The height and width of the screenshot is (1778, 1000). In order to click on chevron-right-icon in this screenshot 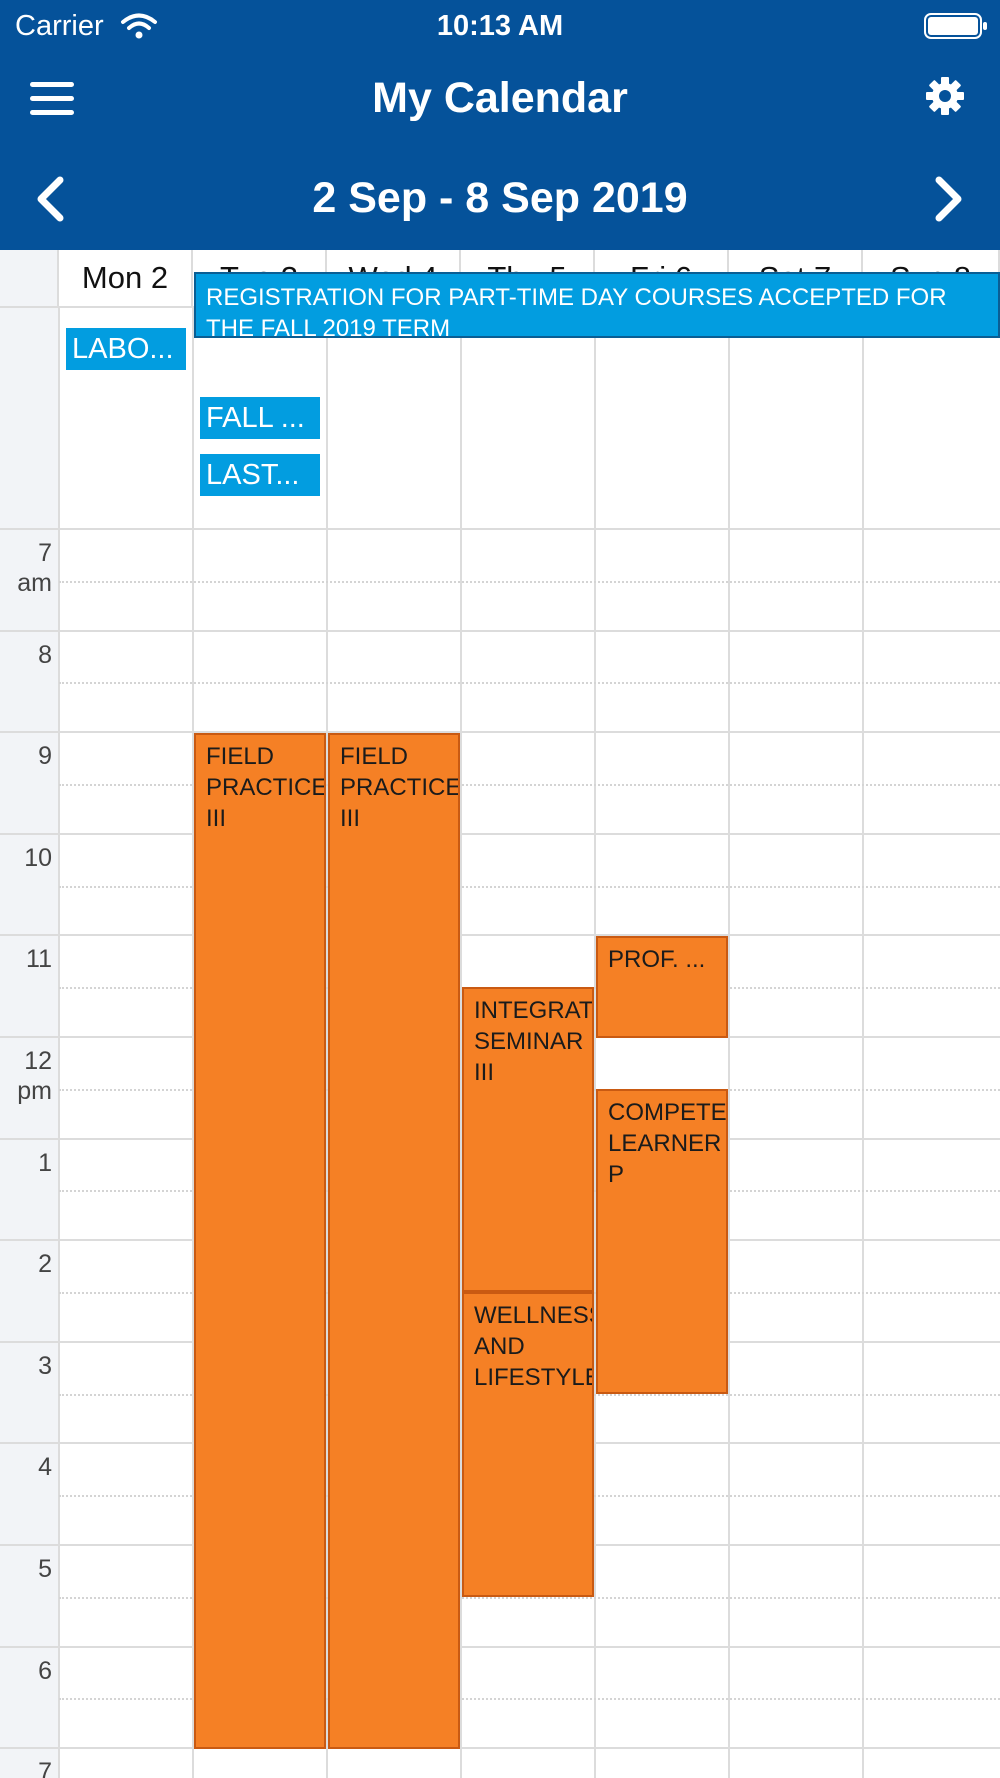, I will do `click(949, 199)`.